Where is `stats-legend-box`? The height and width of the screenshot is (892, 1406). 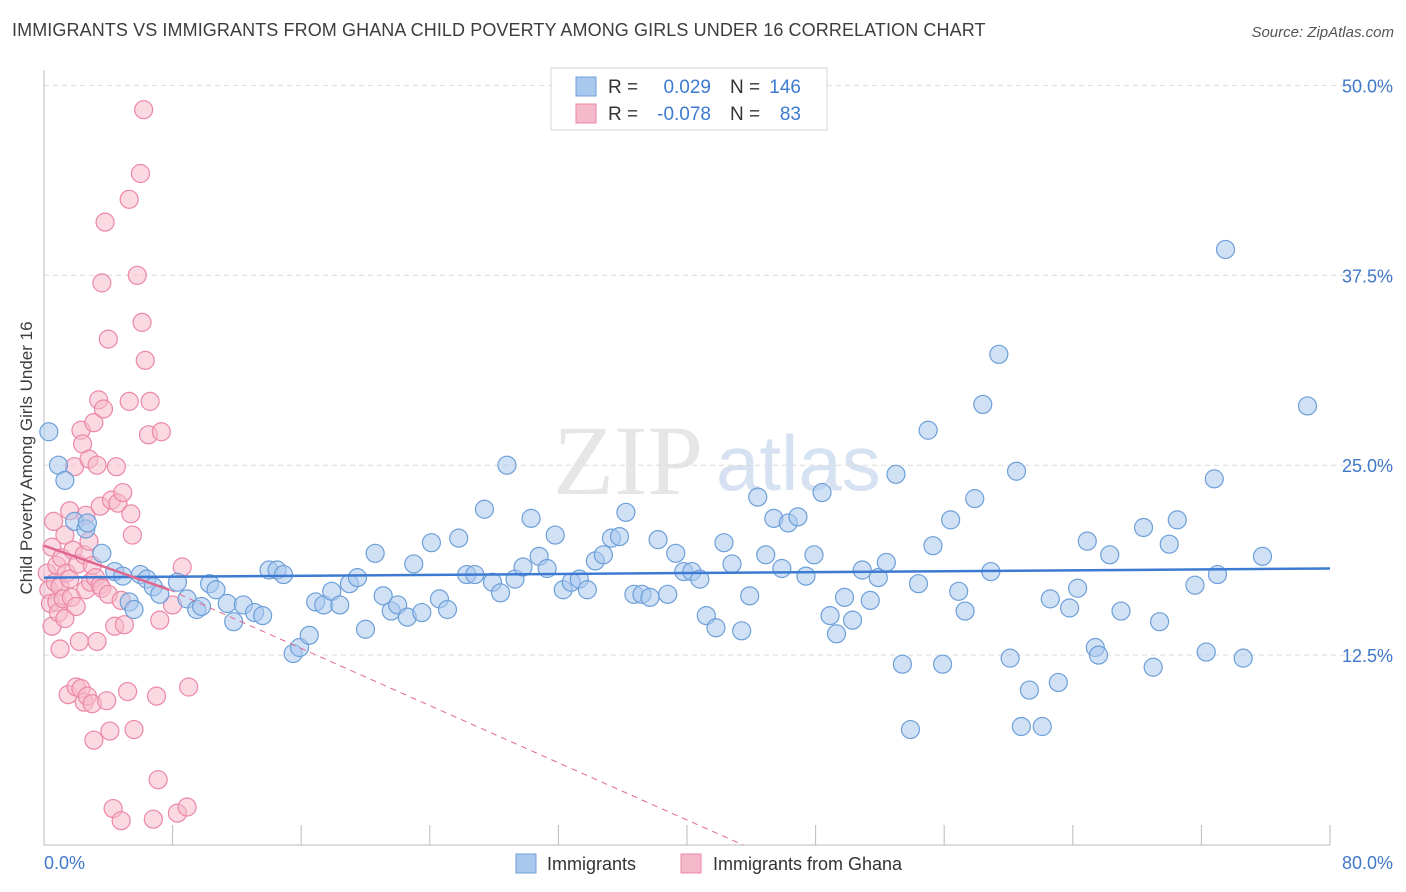 stats-legend-box is located at coordinates (689, 99).